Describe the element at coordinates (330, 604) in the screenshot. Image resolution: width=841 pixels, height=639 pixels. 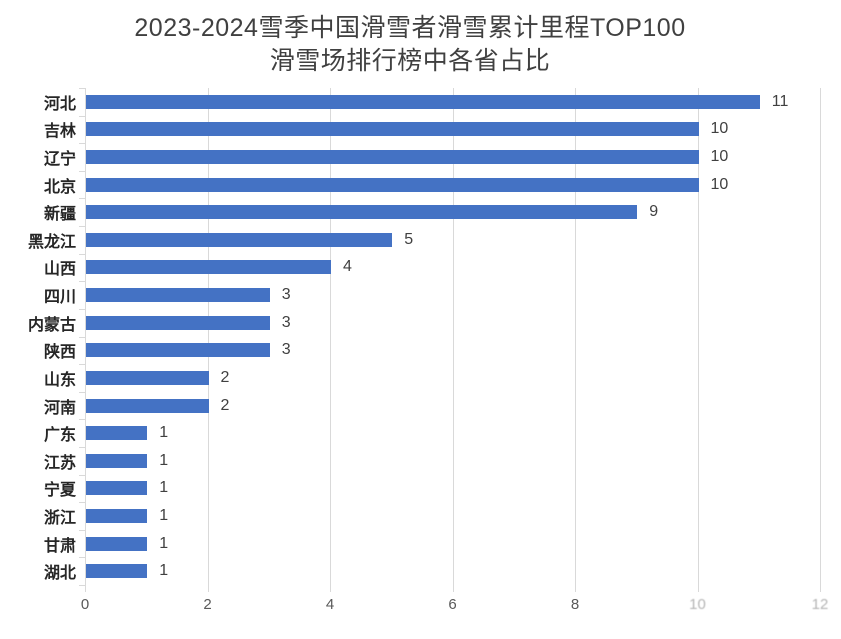
I see `x-axis-tick-label: 4` at that location.